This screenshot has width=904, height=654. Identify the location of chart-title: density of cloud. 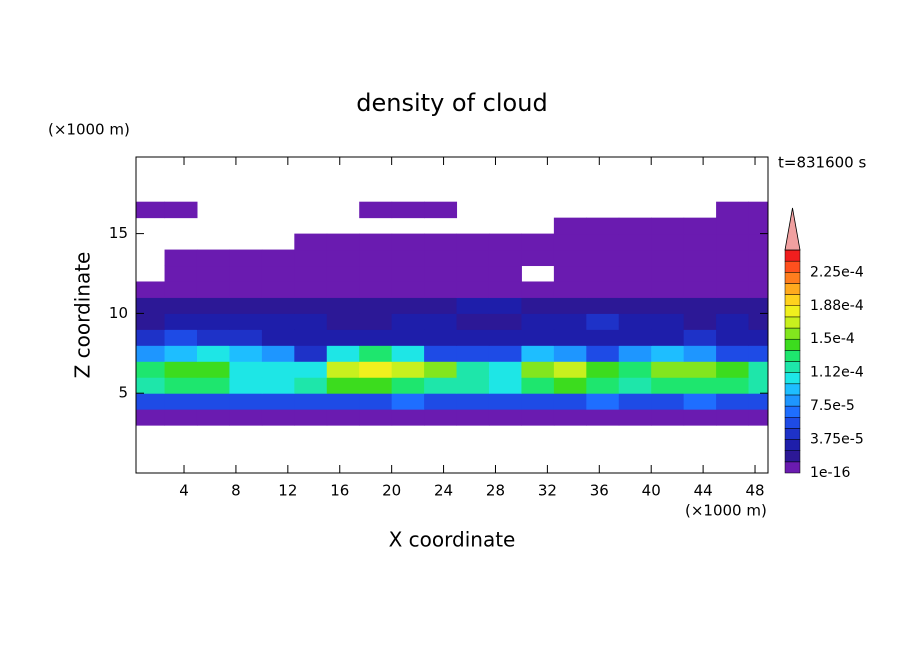
(451, 103).